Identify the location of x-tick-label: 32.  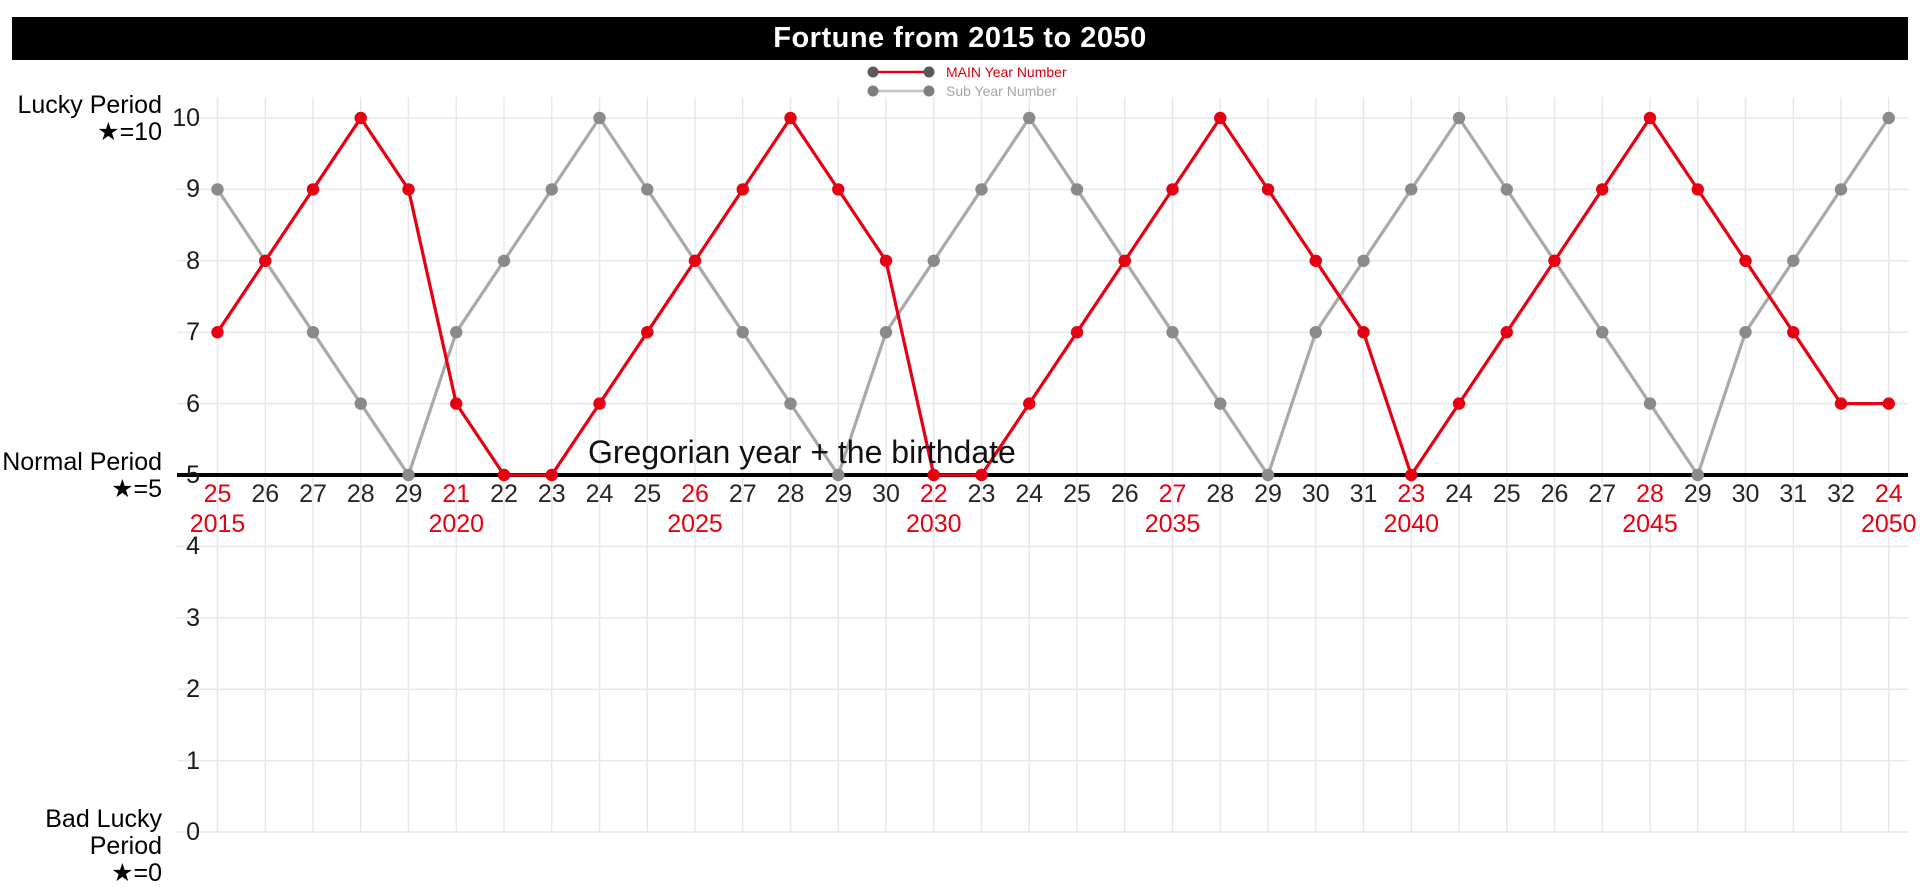
(1841, 494).